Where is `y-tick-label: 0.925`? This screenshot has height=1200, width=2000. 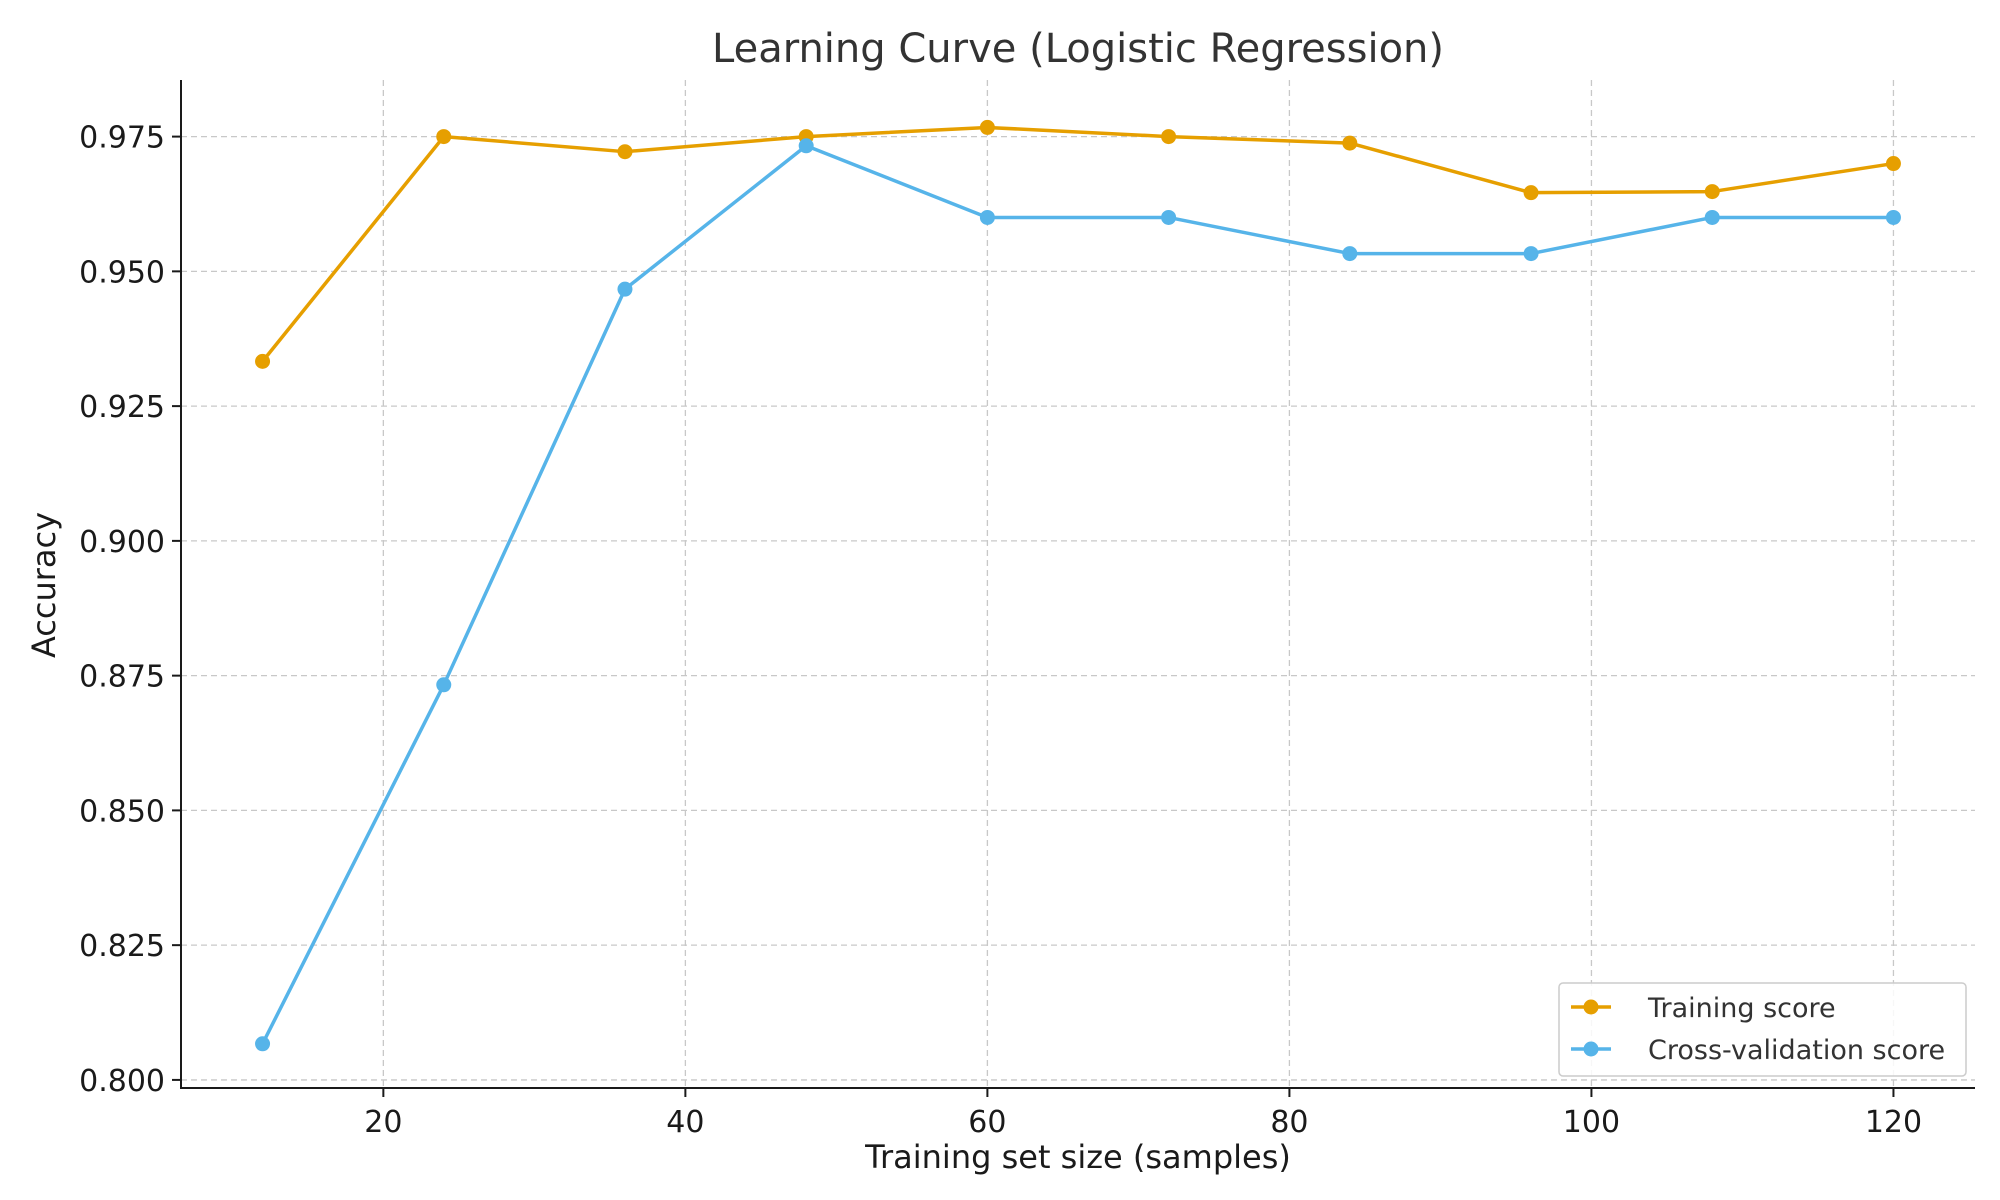 y-tick-label: 0.925 is located at coordinates (122, 407).